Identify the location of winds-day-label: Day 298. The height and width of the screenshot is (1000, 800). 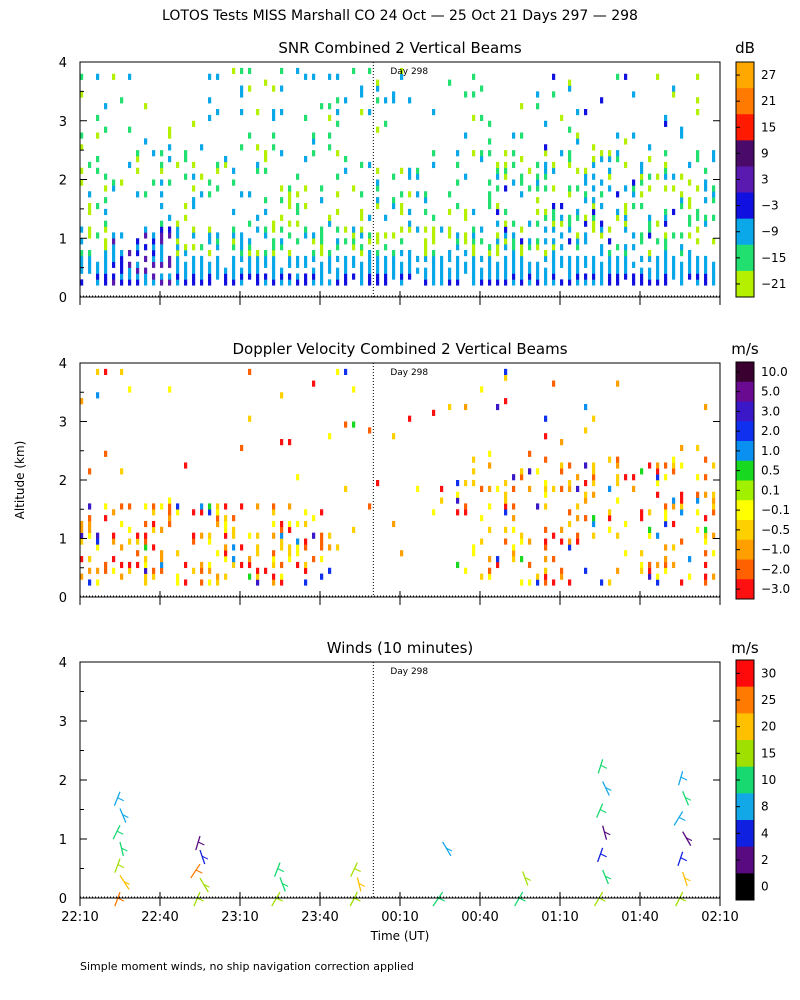
(409, 672).